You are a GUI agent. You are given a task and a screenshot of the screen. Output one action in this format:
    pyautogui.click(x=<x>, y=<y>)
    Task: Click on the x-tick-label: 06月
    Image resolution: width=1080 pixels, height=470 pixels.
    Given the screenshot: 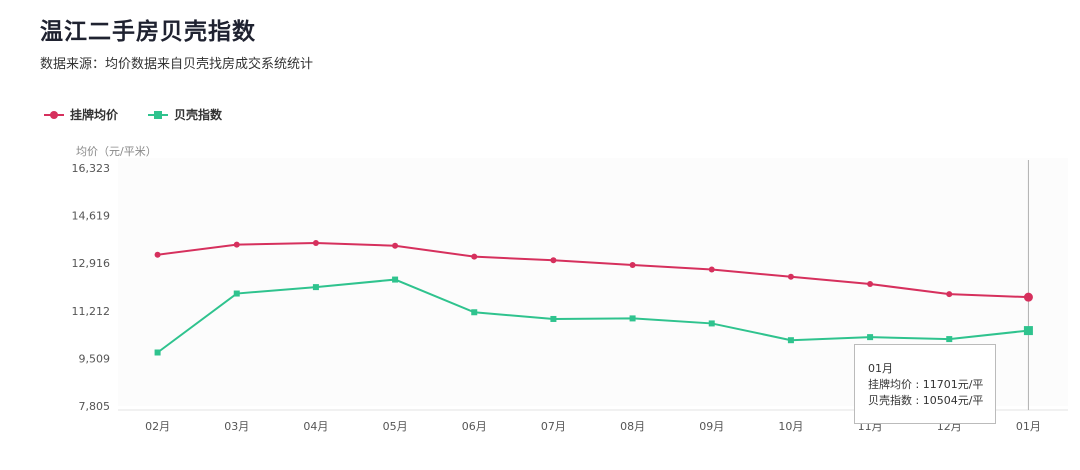 What is the action you would take?
    pyautogui.click(x=474, y=426)
    